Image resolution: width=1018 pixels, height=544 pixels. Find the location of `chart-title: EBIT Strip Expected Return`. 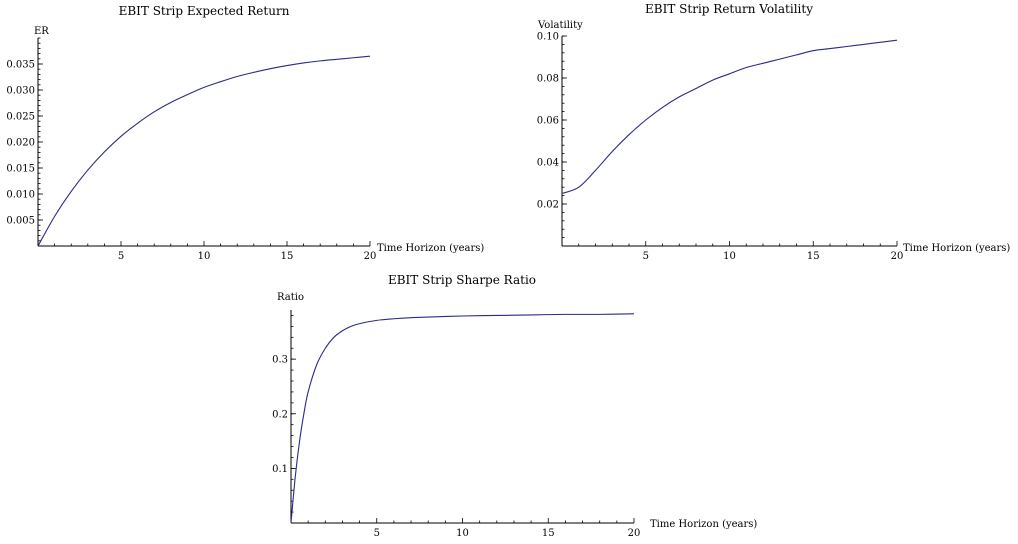

chart-title: EBIT Strip Expected Return is located at coordinates (204, 11).